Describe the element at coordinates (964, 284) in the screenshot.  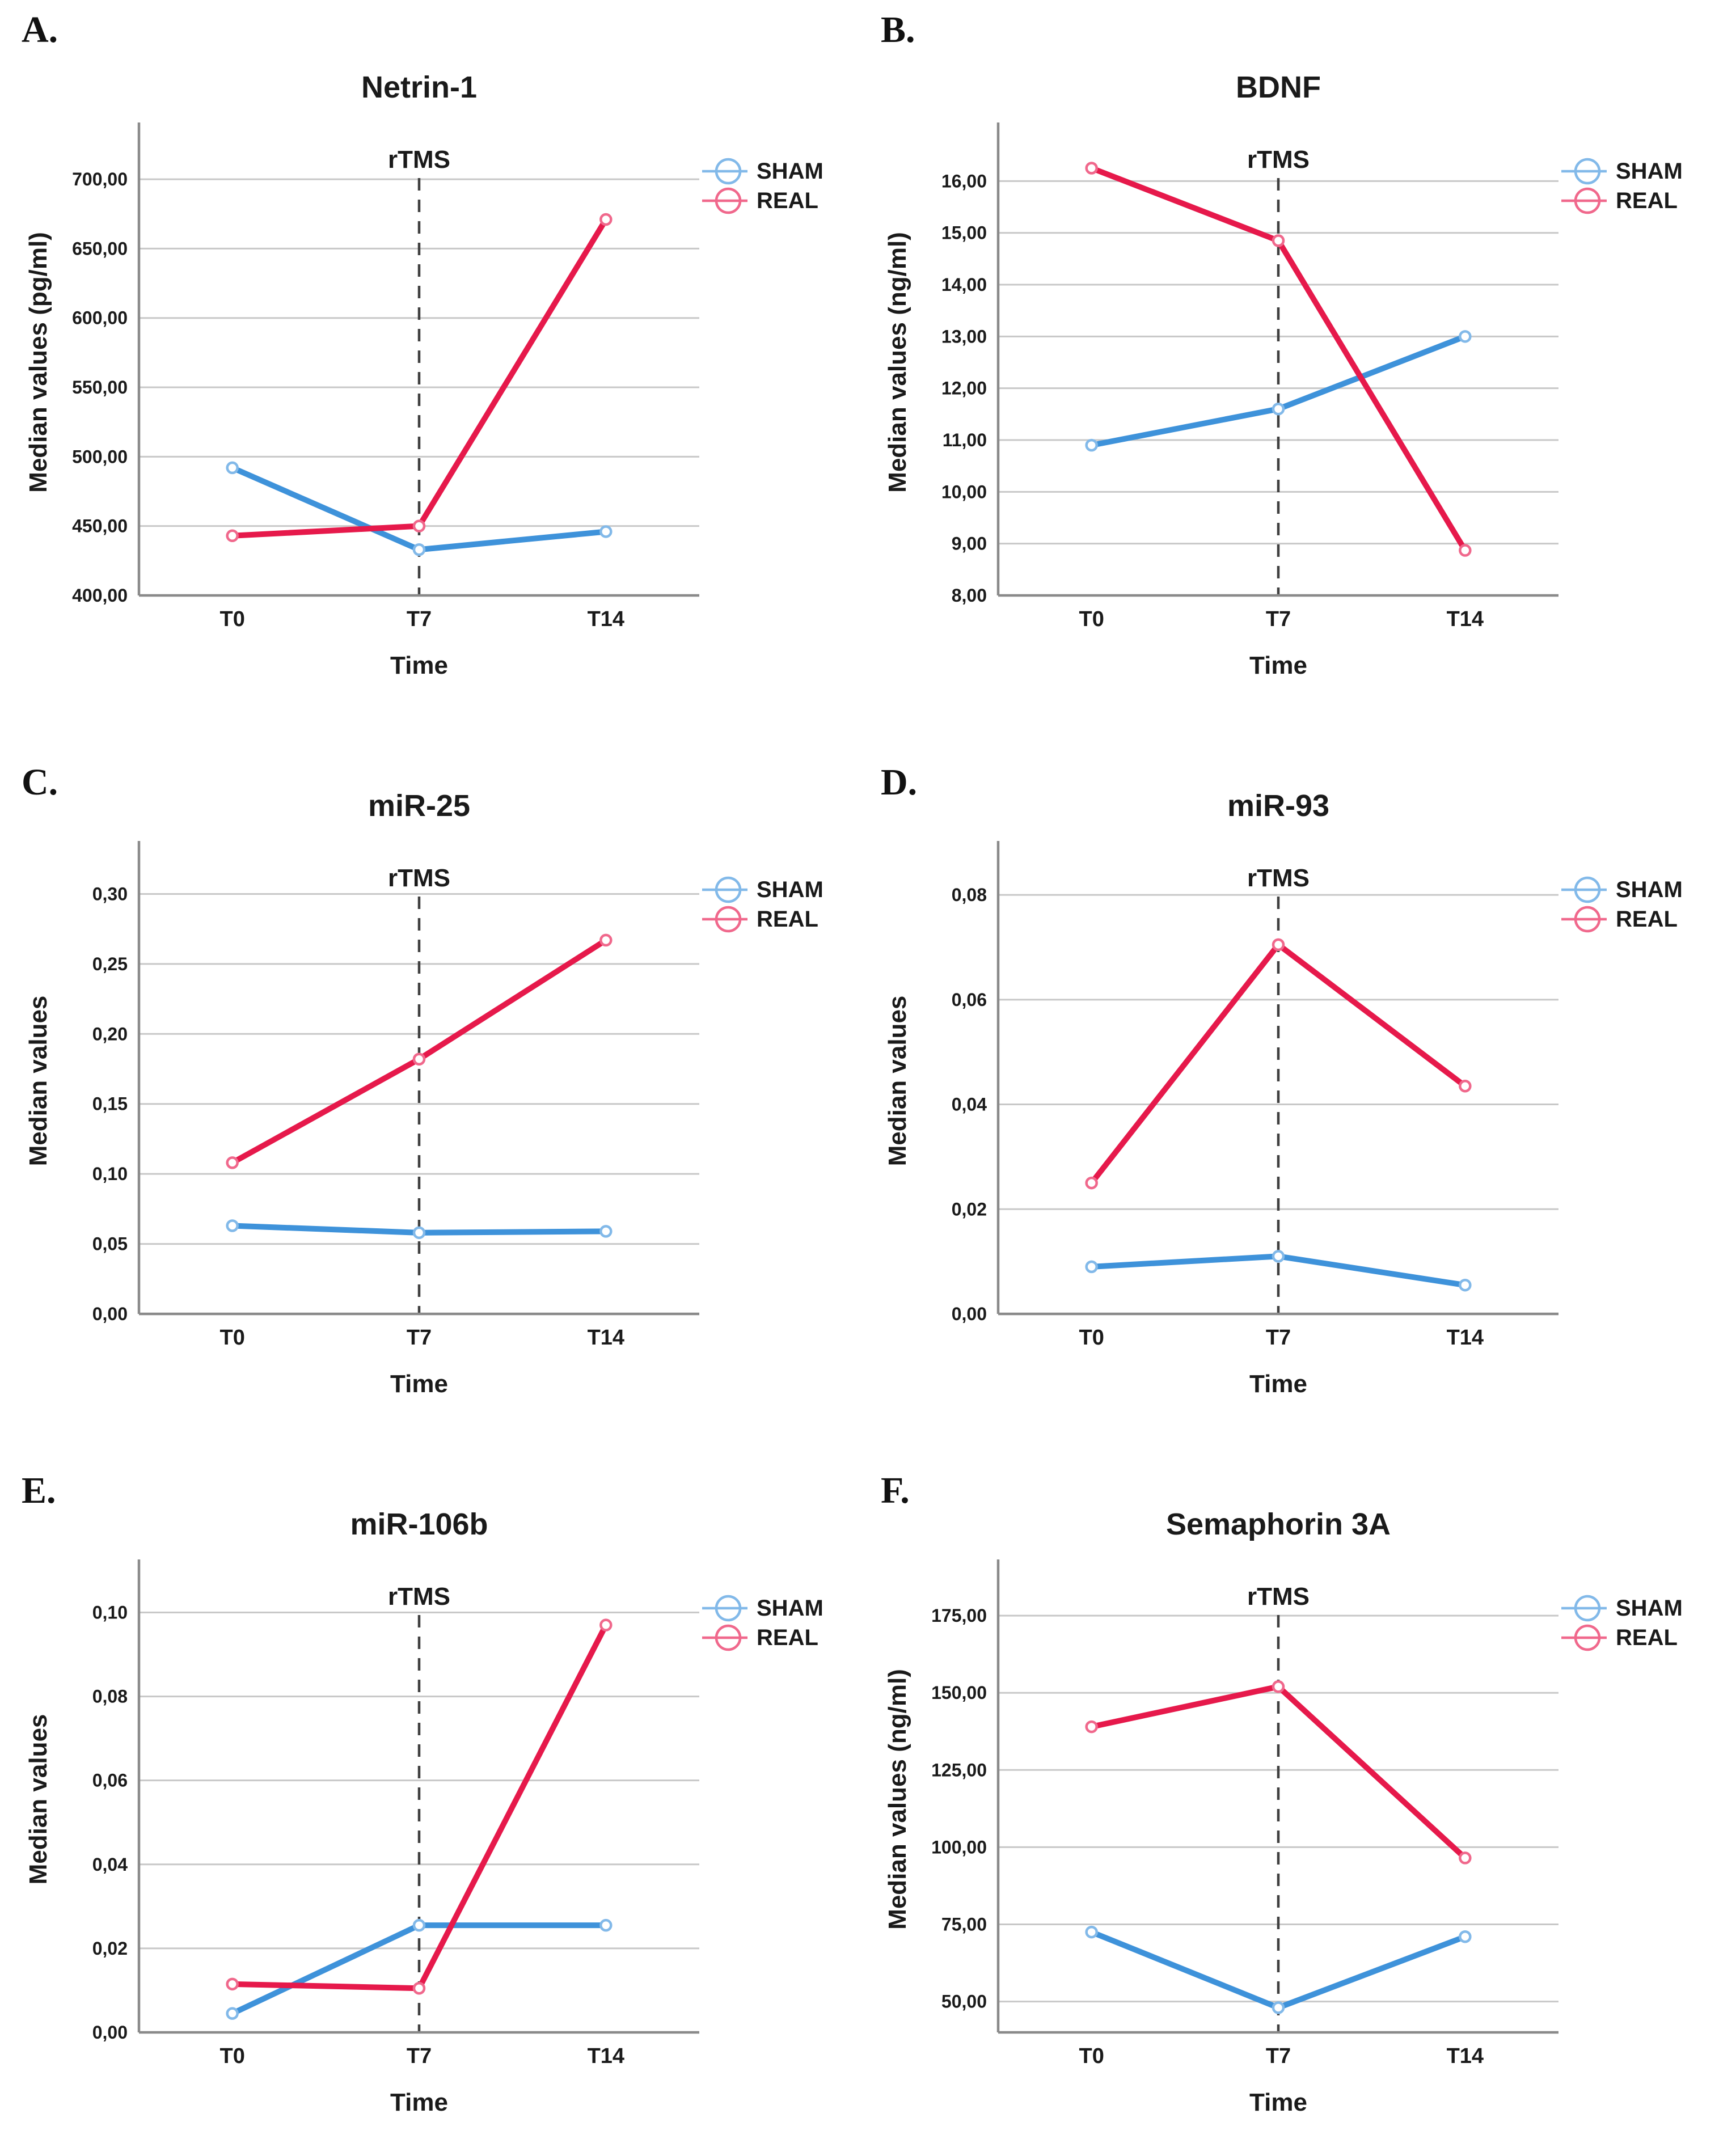
I see `y-tick-label: 14,00` at that location.